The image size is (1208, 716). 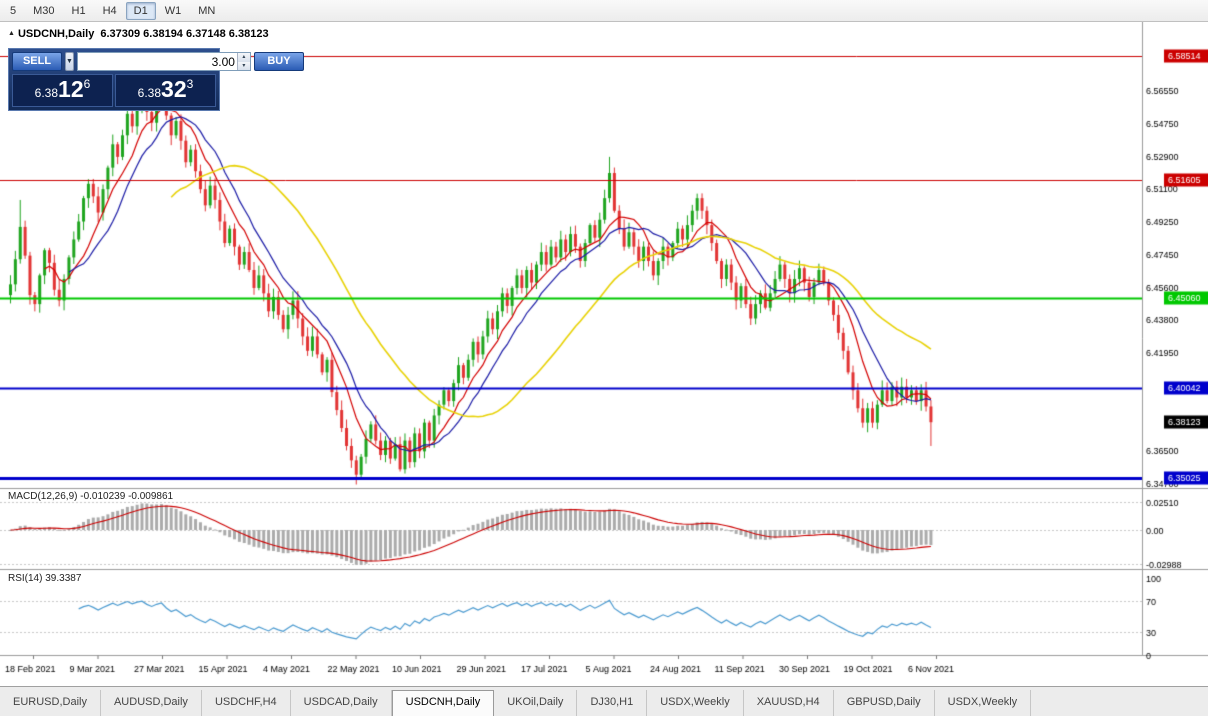 I want to click on volume-input, so click(x=157, y=61).